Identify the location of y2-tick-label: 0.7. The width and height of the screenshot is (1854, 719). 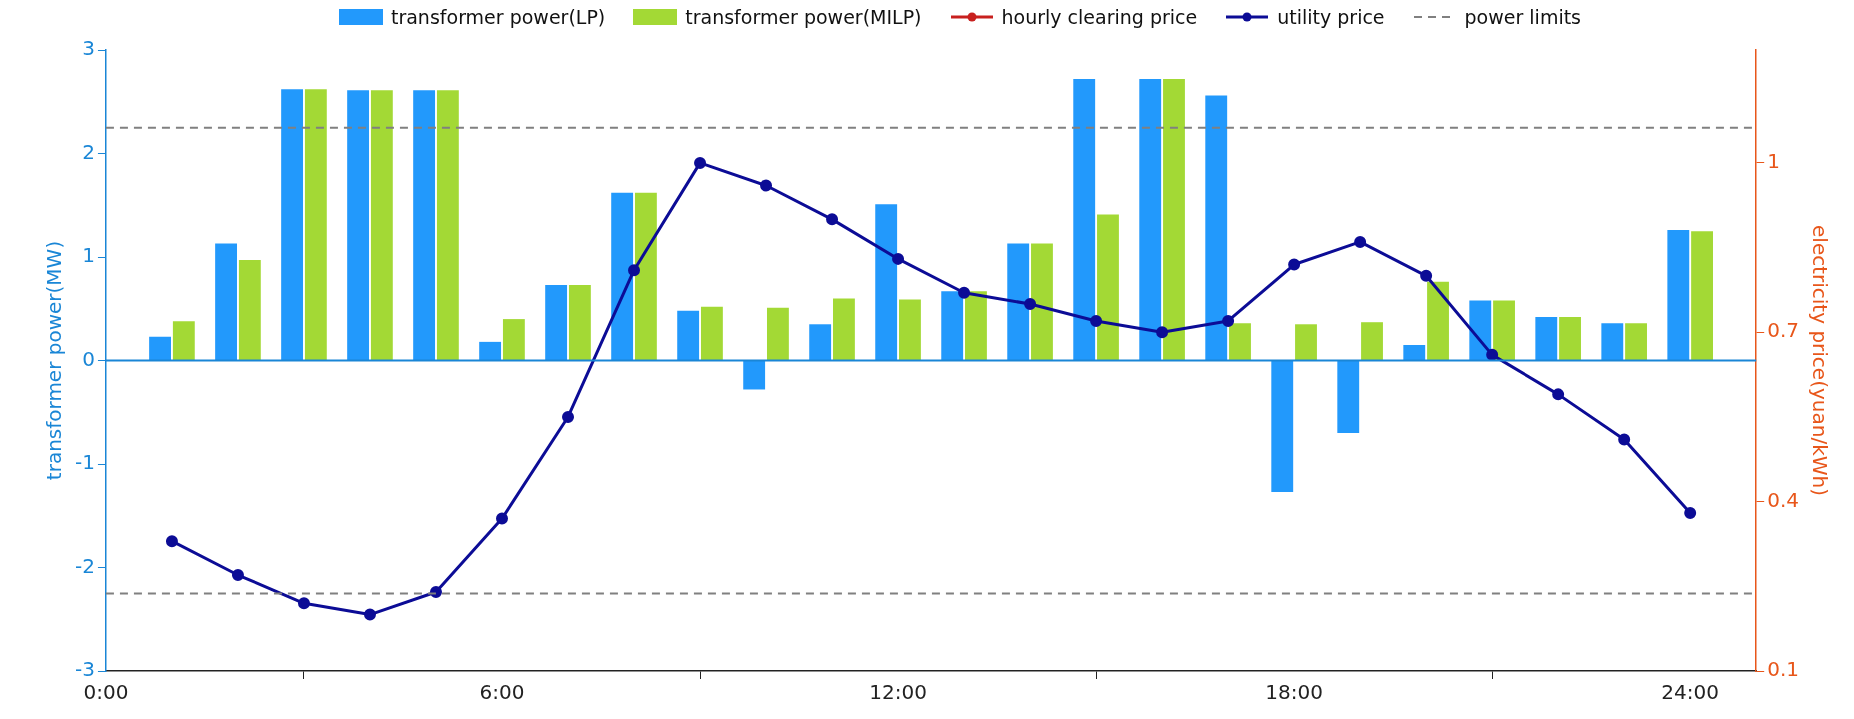
(1783, 330).